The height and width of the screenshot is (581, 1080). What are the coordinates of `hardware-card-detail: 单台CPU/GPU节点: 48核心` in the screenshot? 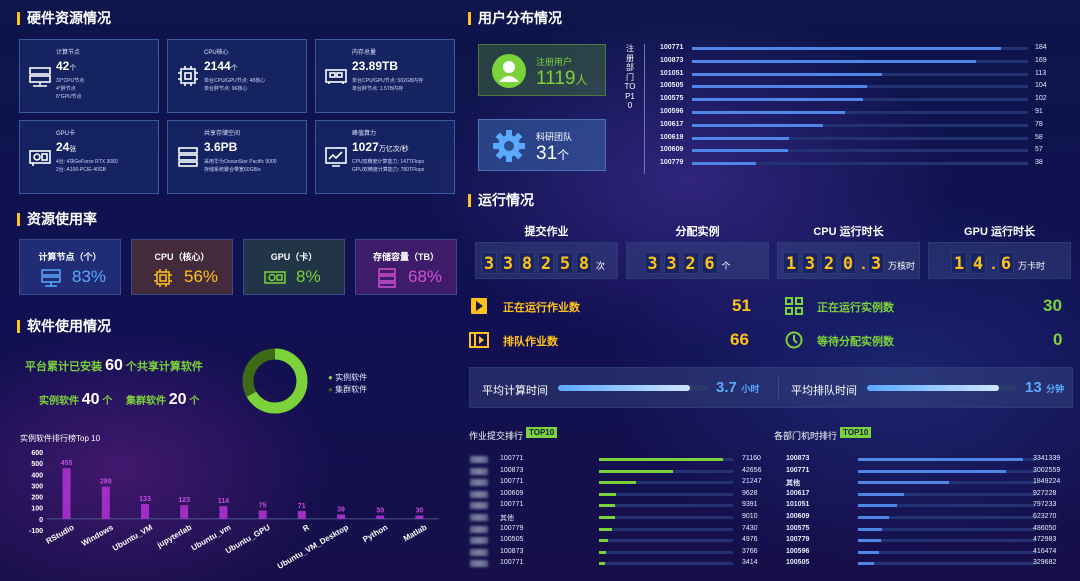 It's located at (235, 81).